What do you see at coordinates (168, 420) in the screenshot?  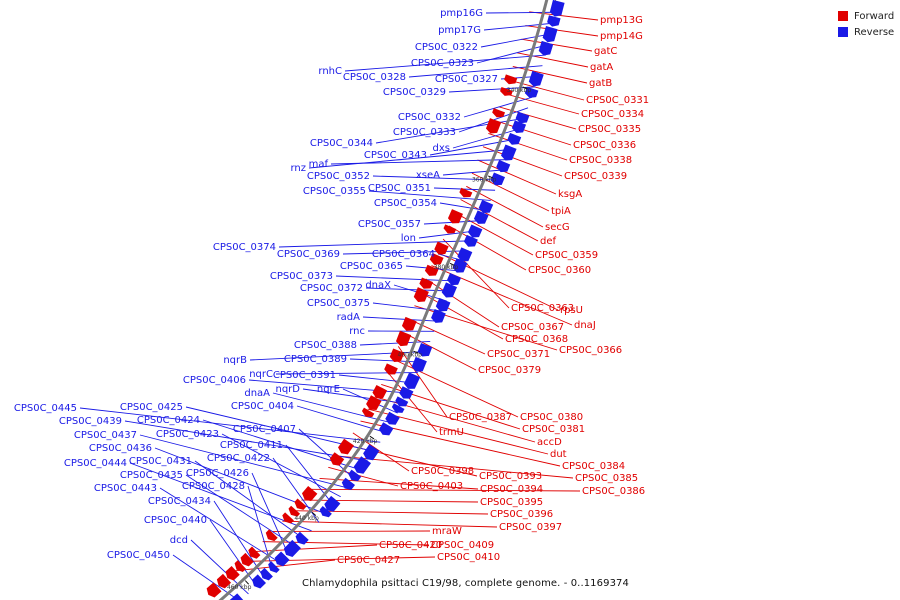 I see `reverse-gene-label: CPS0C_0424` at bounding box center [168, 420].